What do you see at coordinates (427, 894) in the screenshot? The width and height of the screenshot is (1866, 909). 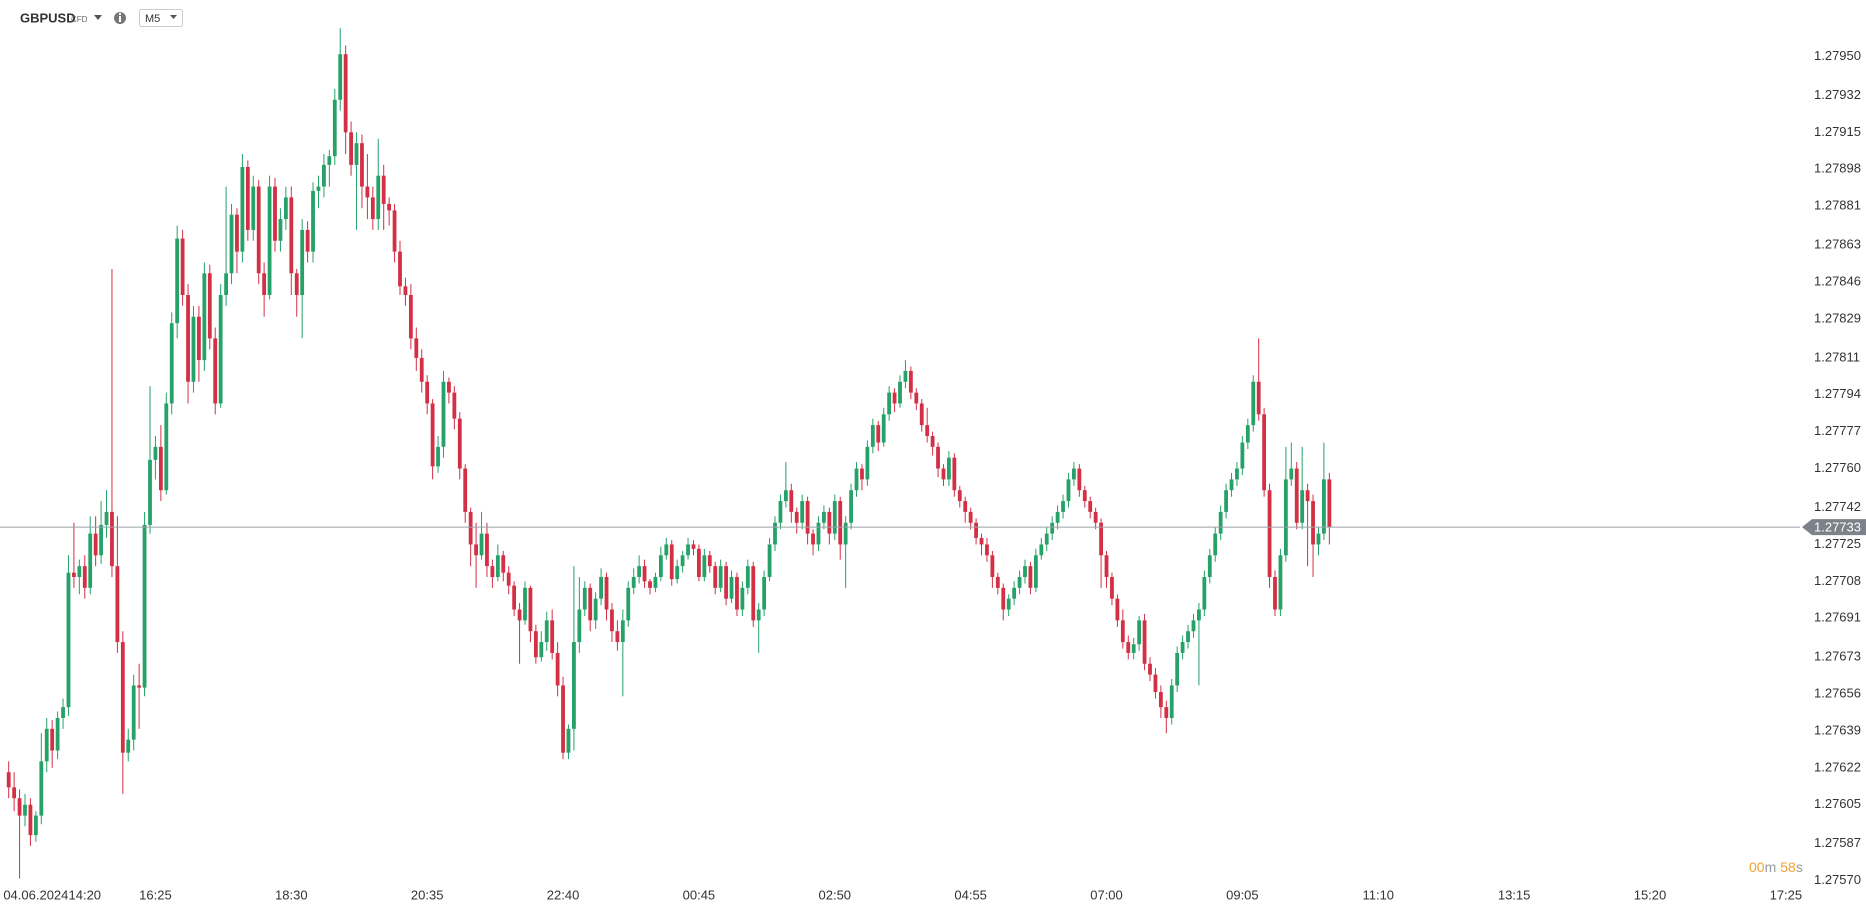 I see `x-tick-label: 20:35` at bounding box center [427, 894].